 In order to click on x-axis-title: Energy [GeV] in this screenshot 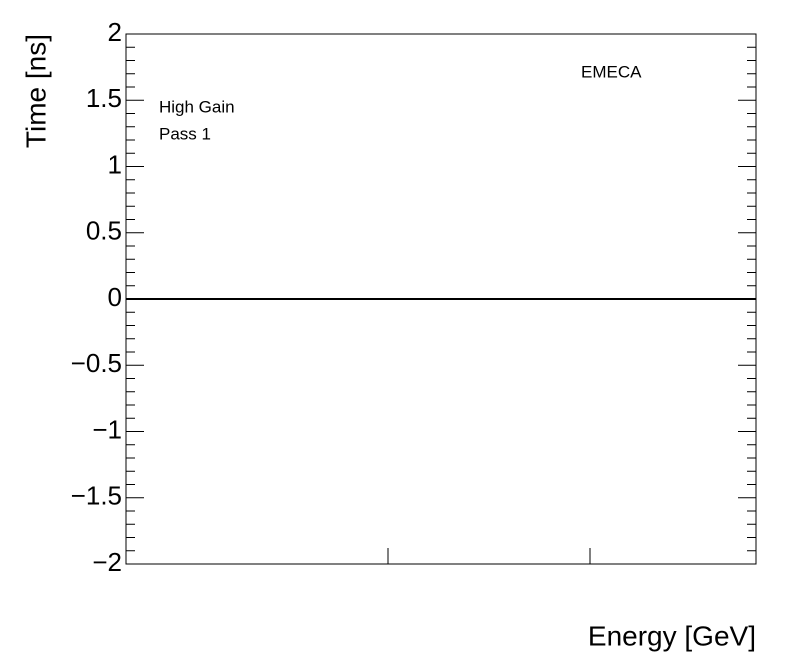, I will do `click(672, 635)`.